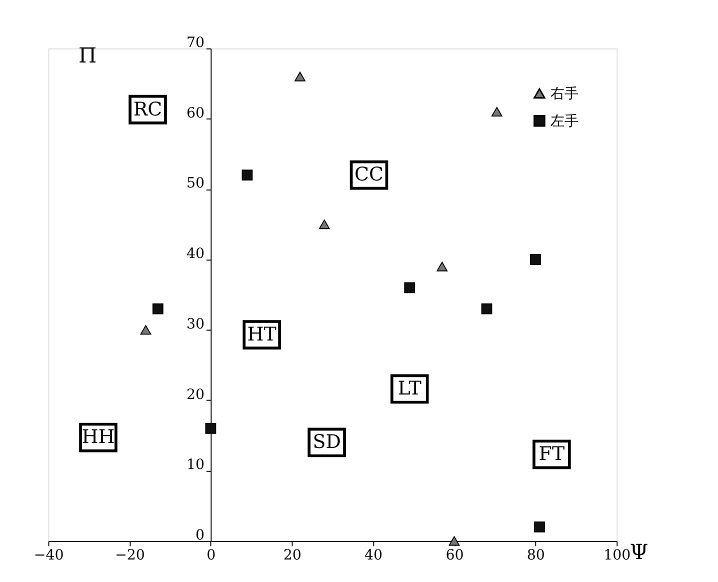  Describe the element at coordinates (195, 394) in the screenshot. I see `y-tick-label: 20` at that location.